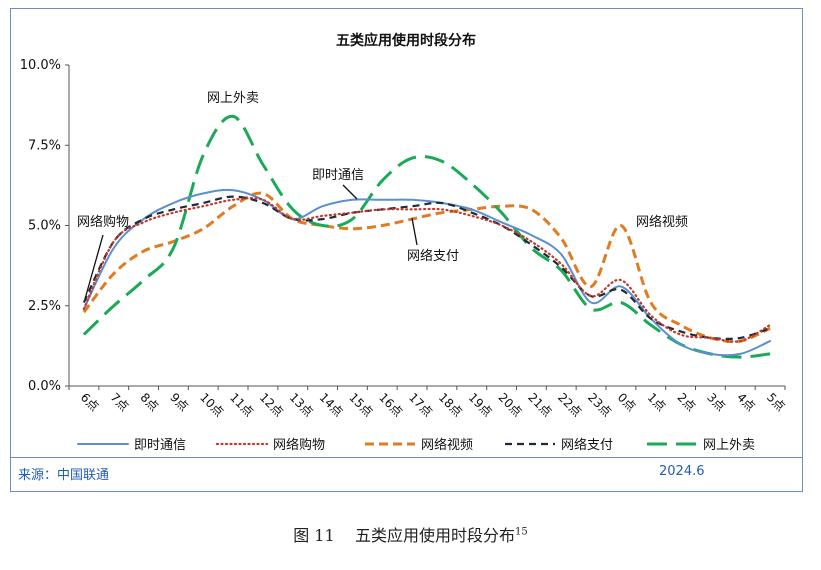 This screenshot has height=570, width=821. I want to click on x-tick-label: 5点, so click(776, 402).